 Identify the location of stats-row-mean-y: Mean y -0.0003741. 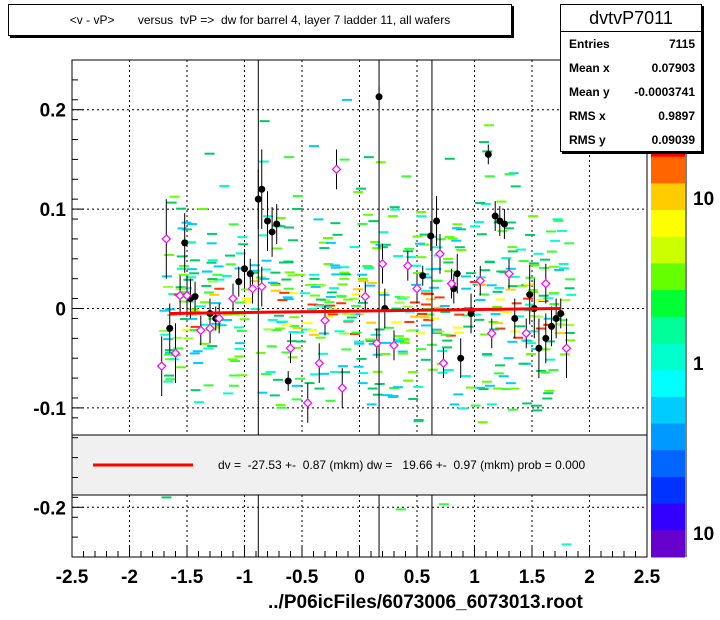
(631, 92).